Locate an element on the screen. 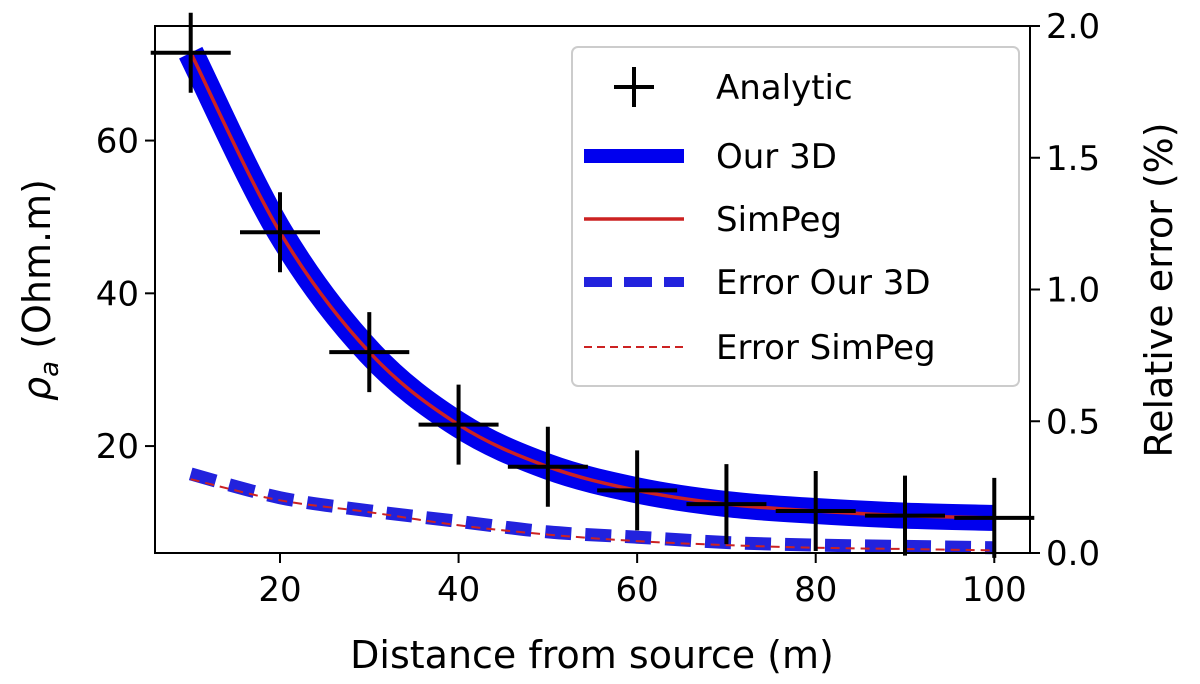  y2-tick-label: 0.5 is located at coordinates (1073, 422).